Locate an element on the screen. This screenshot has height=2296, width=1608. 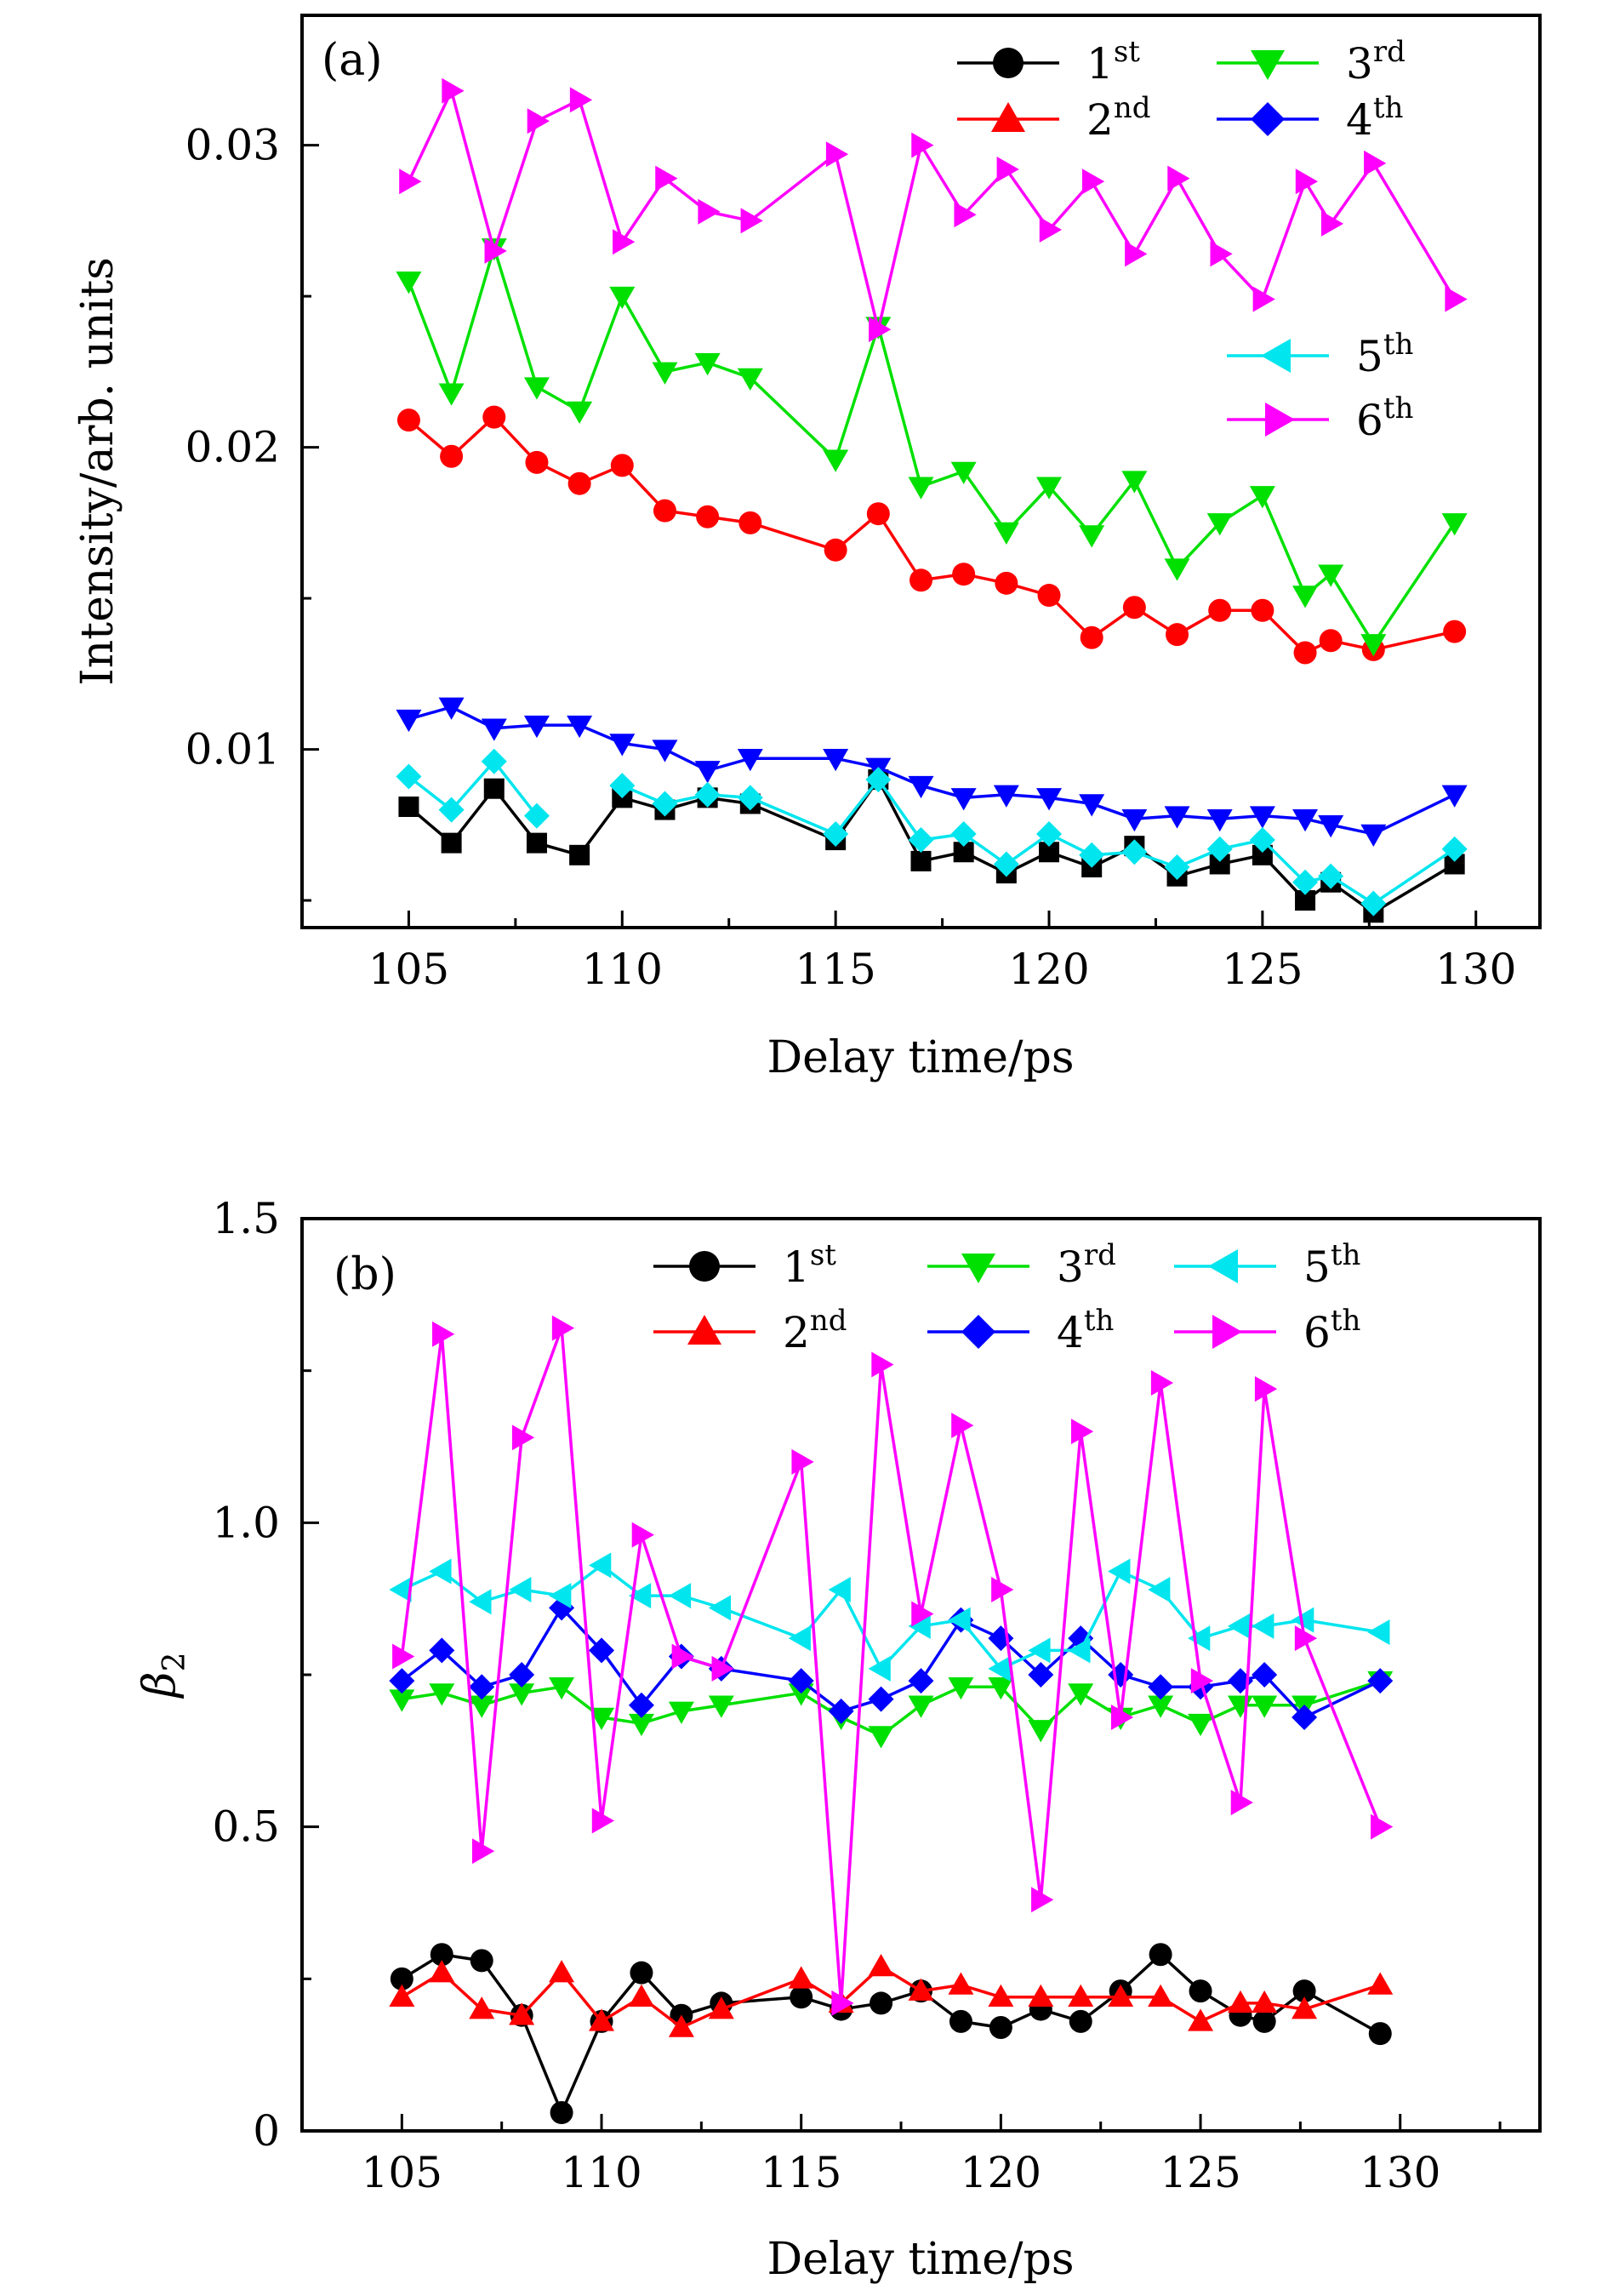
y-tick-label: 0.5 is located at coordinates (246, 1827).